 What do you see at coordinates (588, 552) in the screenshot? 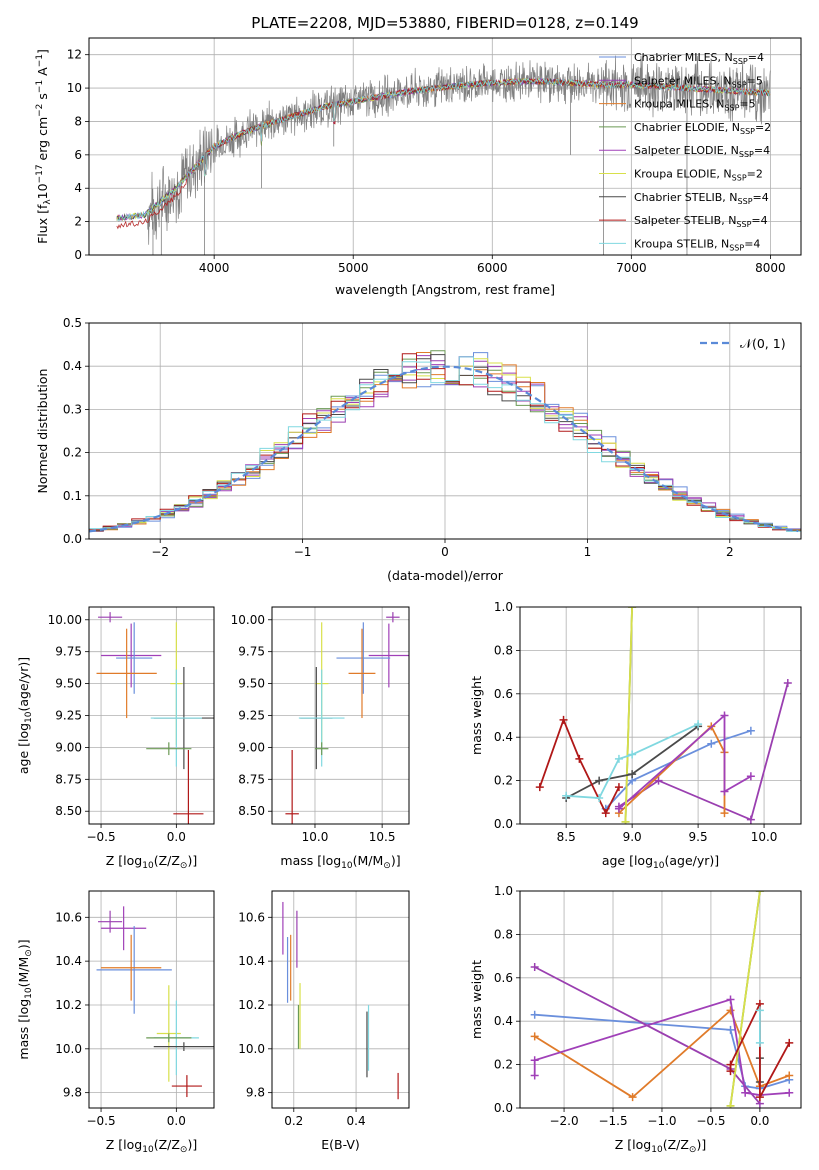
I see `x-tick-label: 1` at bounding box center [588, 552].